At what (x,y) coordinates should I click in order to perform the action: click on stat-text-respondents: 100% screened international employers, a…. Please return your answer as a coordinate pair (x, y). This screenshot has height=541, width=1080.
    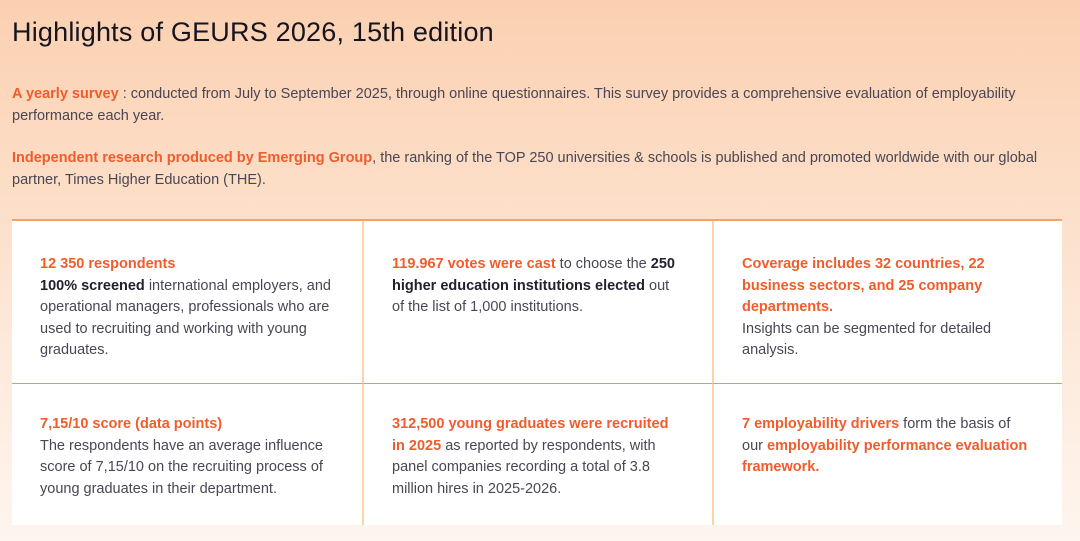
    Looking at the image, I should click on (185, 318).